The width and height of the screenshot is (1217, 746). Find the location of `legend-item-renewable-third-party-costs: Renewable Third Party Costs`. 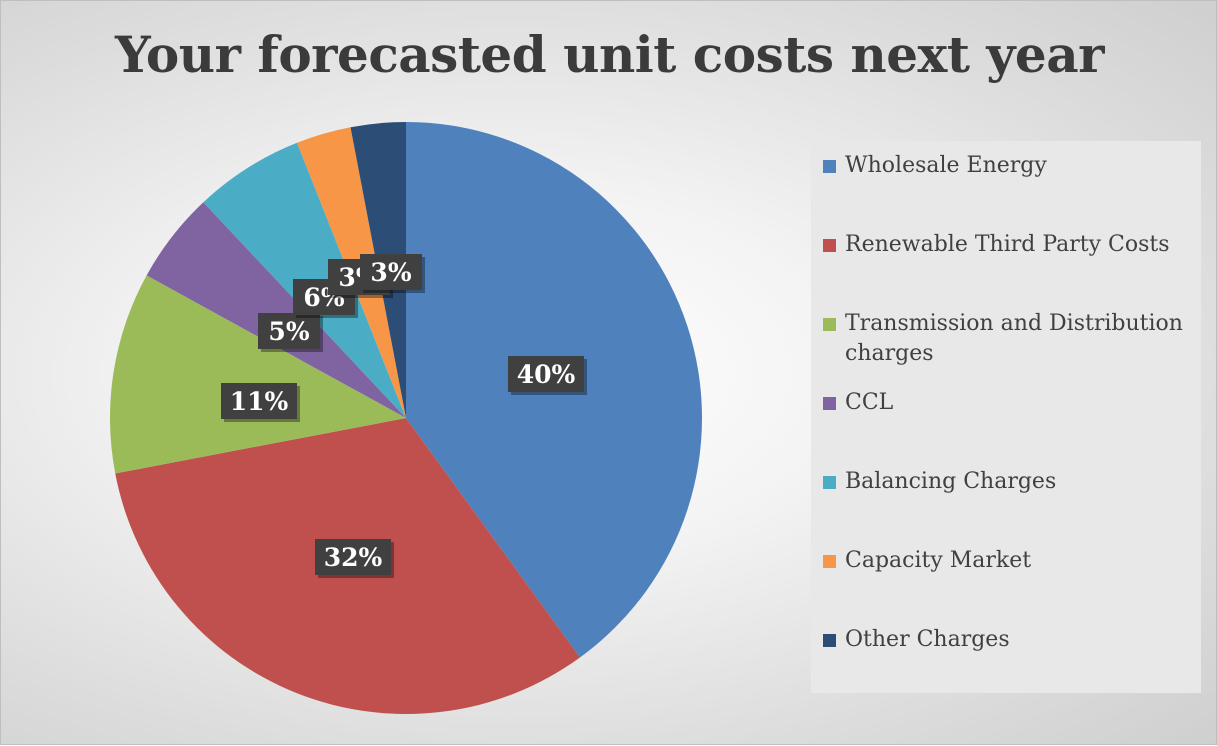

legend-item-renewable-third-party-costs: Renewable Third Party Costs is located at coordinates (1009, 245).